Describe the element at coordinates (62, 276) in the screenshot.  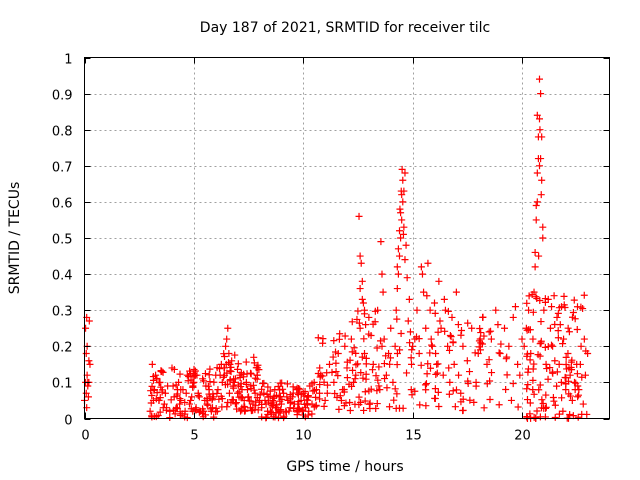
I see `y-tick-label: 0.4` at that location.